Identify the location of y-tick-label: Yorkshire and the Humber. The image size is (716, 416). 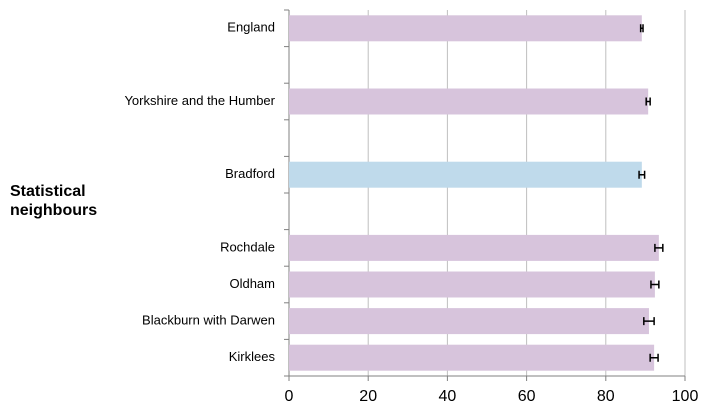
(199, 100).